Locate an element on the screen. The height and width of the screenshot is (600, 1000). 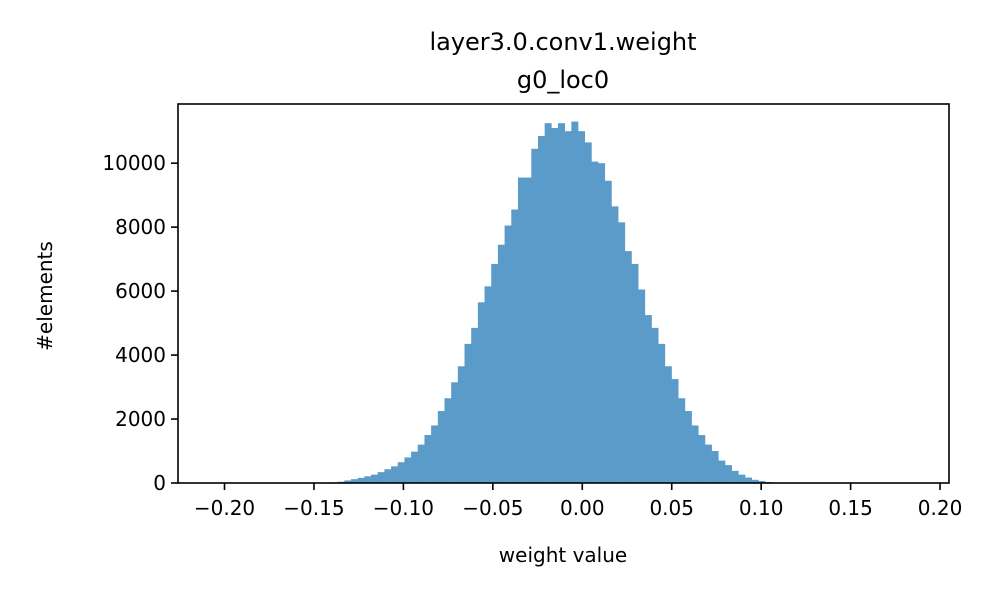
y-tick-label: 6000 is located at coordinates (140, 291).